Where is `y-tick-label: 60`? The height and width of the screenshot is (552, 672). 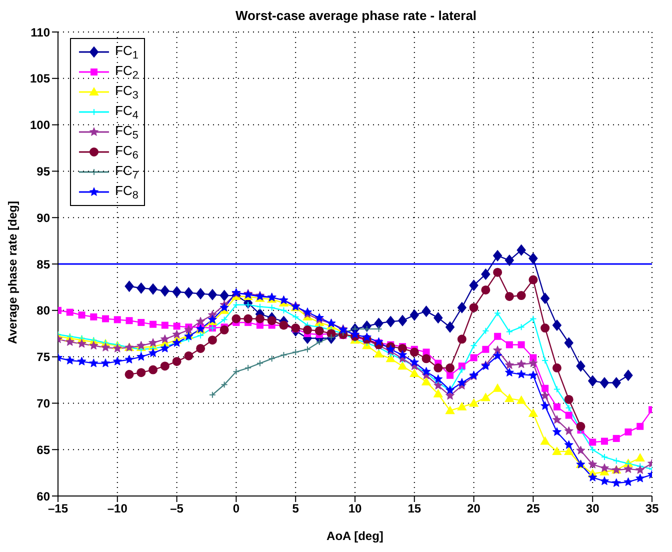 y-tick-label: 60 is located at coordinates (43, 496).